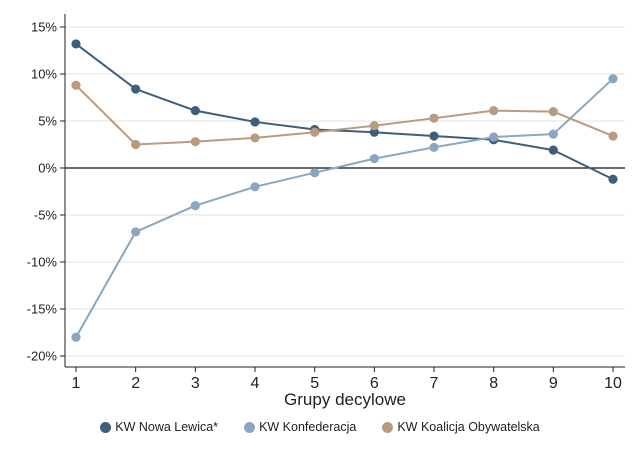 This screenshot has height=466, width=640. Describe the element at coordinates (553, 383) in the screenshot. I see `x-tick-label: 9` at that location.